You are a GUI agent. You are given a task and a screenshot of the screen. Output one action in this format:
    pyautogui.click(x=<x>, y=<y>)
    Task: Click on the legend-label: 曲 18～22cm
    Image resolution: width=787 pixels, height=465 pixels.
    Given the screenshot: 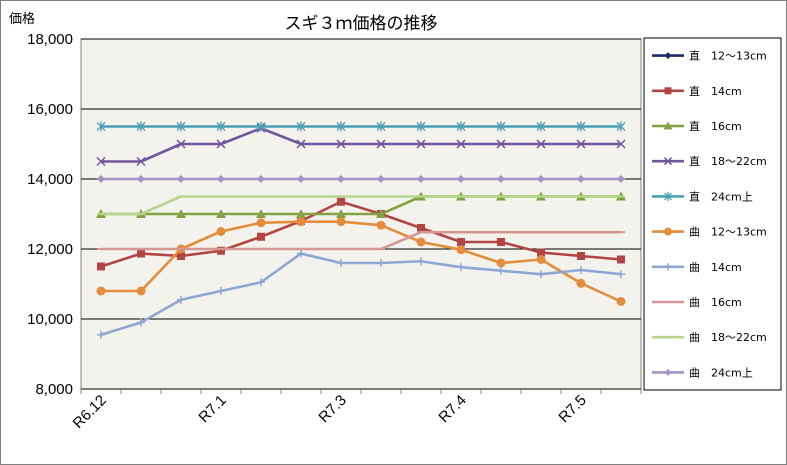 What is the action you would take?
    pyautogui.click(x=728, y=337)
    